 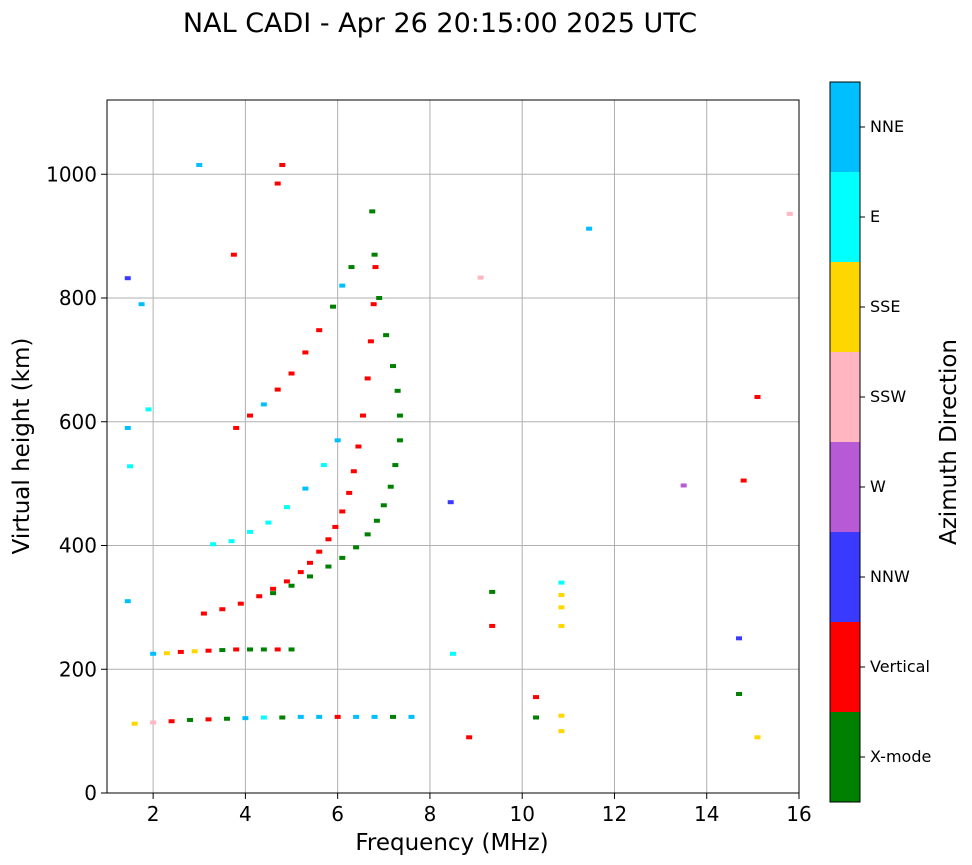 I want to click on x-axis-label: Frequency (MHz), so click(x=451, y=843).